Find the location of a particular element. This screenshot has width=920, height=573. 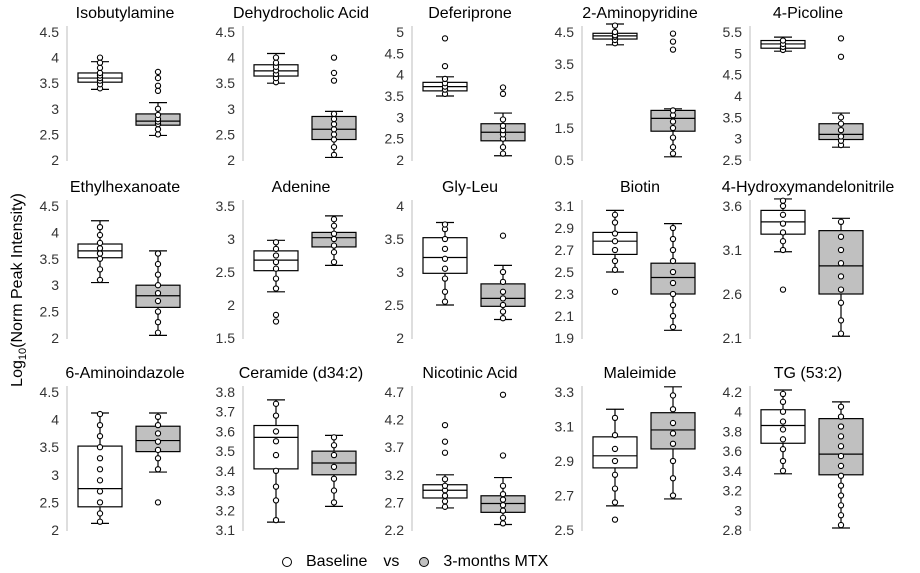

chart-title: 4-Hydroxymandelonitrile is located at coordinates (808, 187).